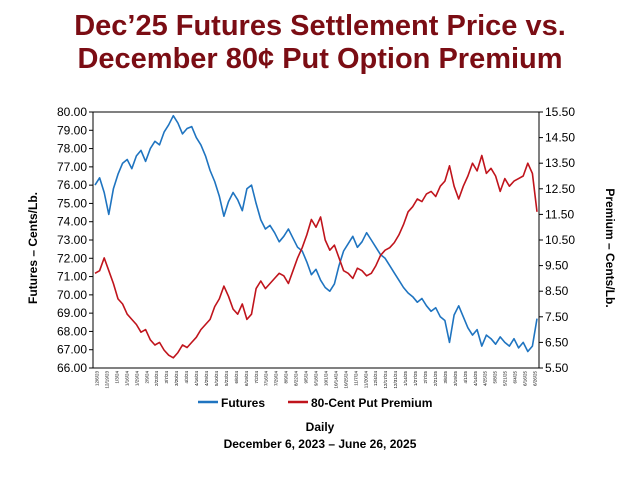  I want to click on left-y-tick-label: 80.00, so click(72, 112).